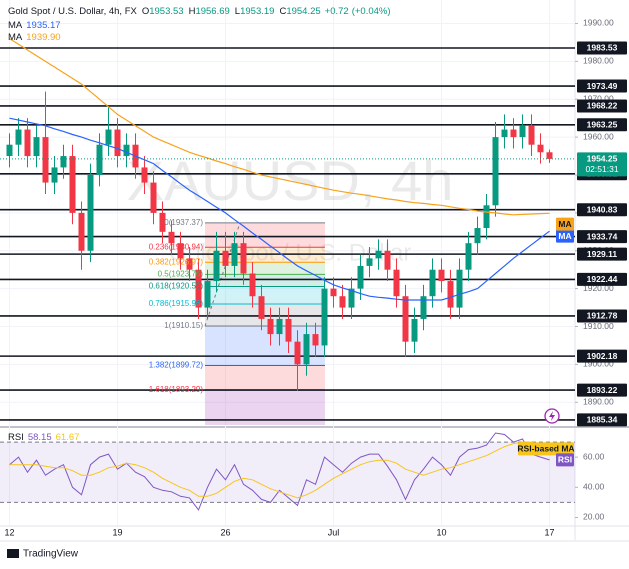 The width and height of the screenshot is (629, 569). What do you see at coordinates (602, 390) in the screenshot?
I see `level-badge: 1893.22` at bounding box center [602, 390].